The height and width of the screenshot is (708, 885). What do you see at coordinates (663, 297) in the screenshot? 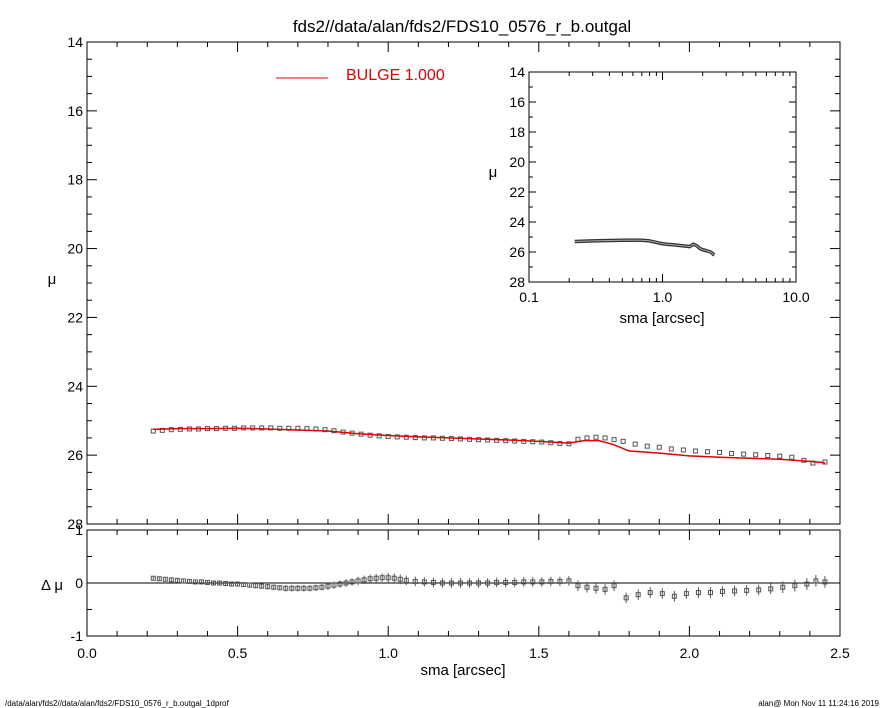
I see `inset-x-tick-label: 1.0` at bounding box center [663, 297].